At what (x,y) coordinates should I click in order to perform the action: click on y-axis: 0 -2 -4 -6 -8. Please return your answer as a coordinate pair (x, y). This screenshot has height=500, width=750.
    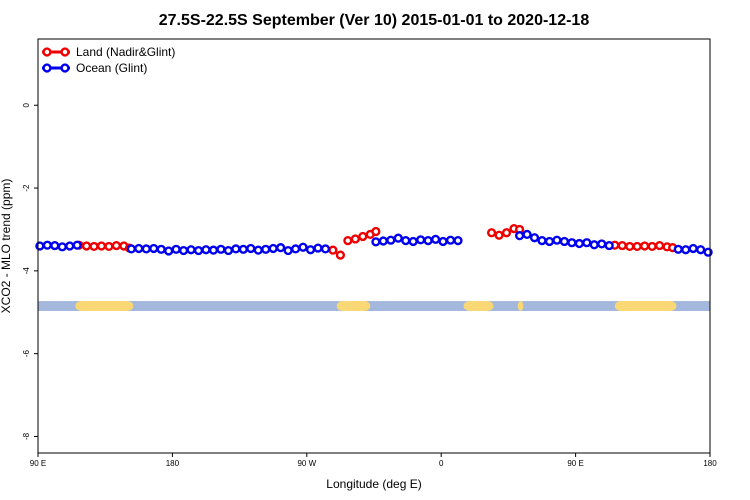
    Looking at the image, I should click on (30, 271).